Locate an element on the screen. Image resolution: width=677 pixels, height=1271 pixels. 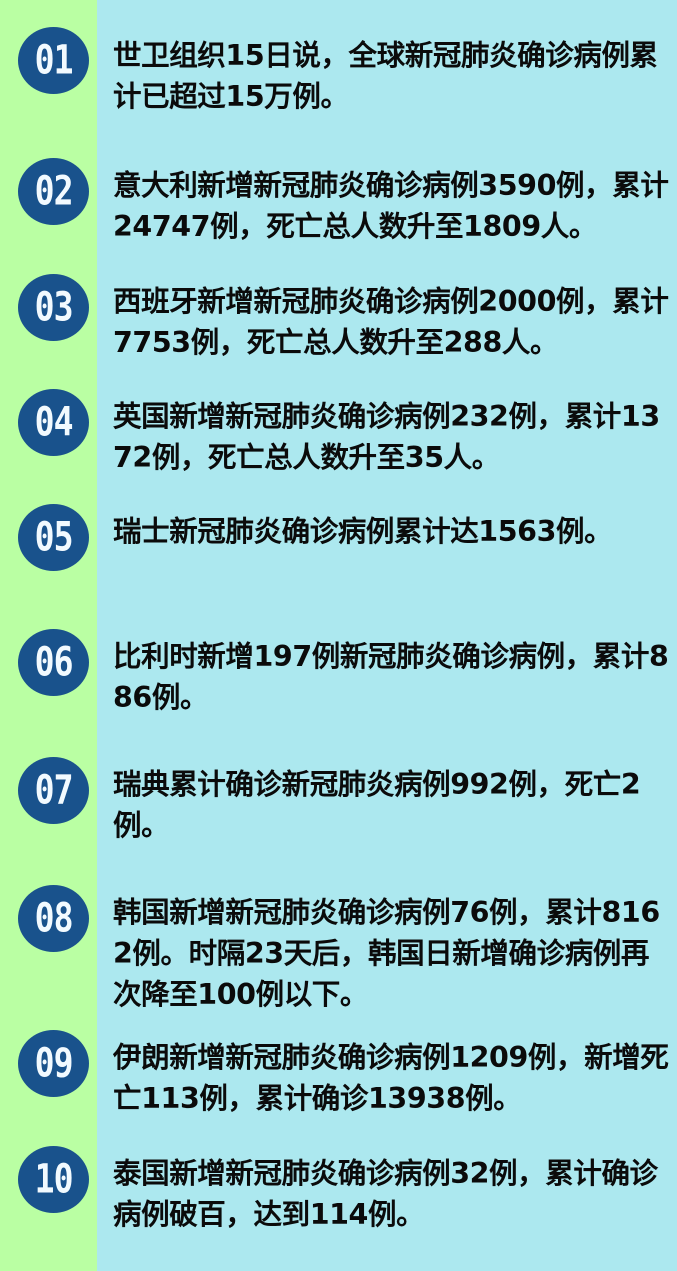
item-number-label: 06 is located at coordinates (53, 661).